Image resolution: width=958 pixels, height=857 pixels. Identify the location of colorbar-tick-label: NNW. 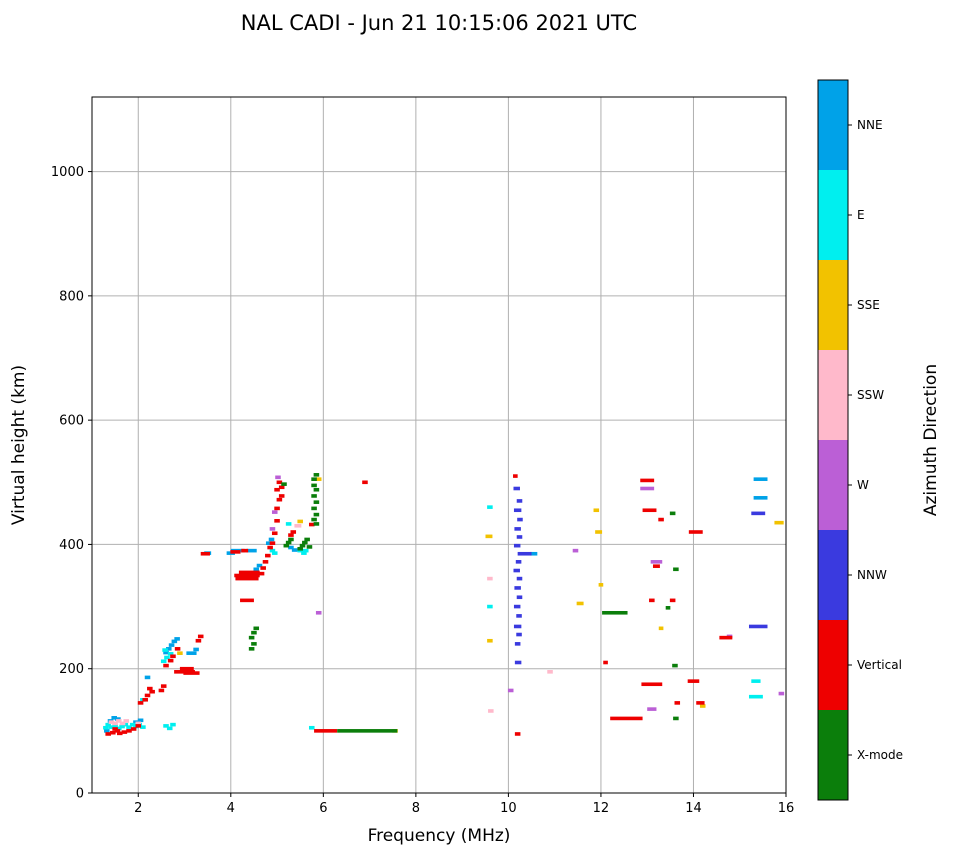
(872, 575).